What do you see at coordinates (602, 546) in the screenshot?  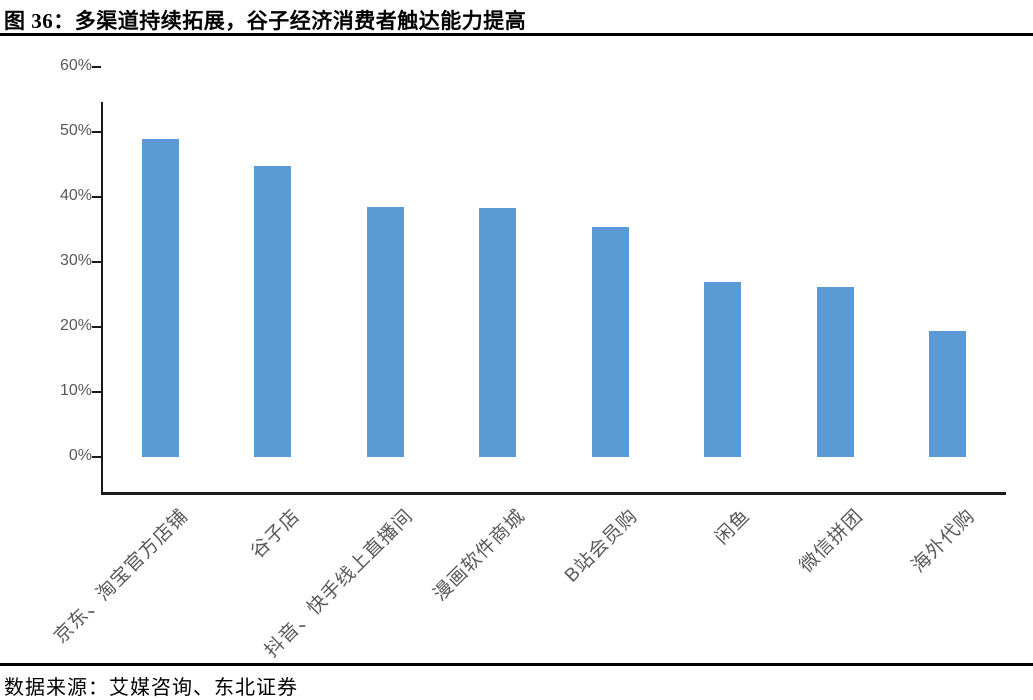 I see `x-axis-label-5: B站会员购` at bounding box center [602, 546].